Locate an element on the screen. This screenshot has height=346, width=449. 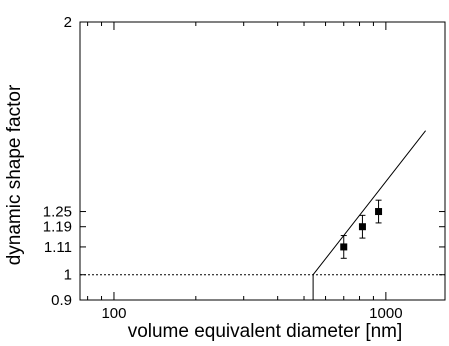
y-tick-label: 1.11 is located at coordinates (58, 247).